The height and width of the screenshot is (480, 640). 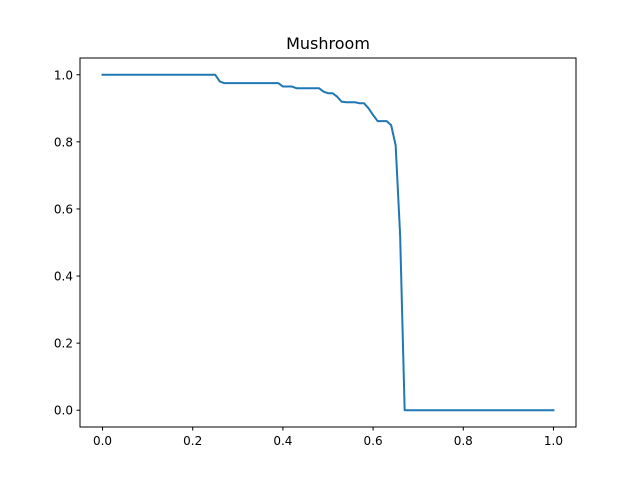 What do you see at coordinates (63, 277) in the screenshot?
I see `y-tick-label: 0.4` at bounding box center [63, 277].